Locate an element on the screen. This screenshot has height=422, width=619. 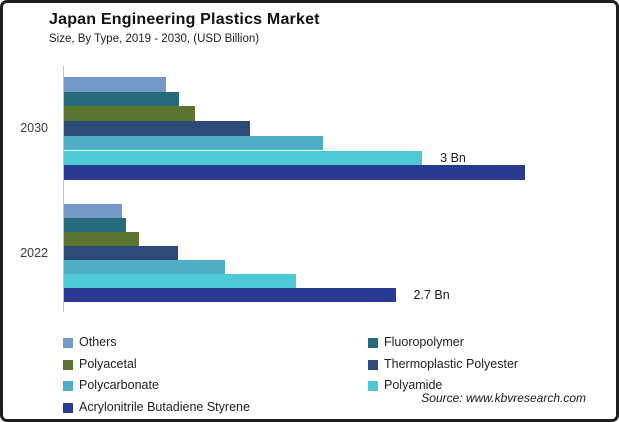
category-label-2030: 2030 is located at coordinates (34, 128).